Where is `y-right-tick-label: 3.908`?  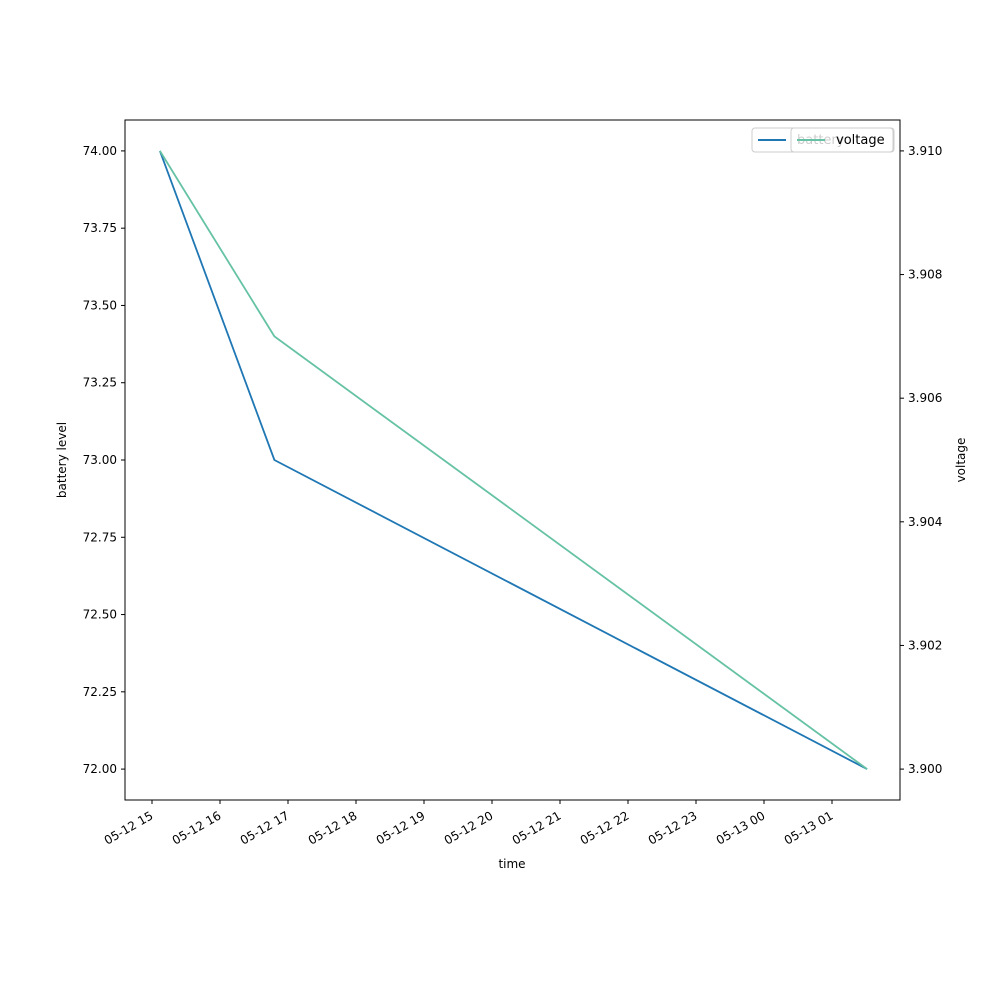
y-right-tick-label: 3.908 is located at coordinates (925, 275).